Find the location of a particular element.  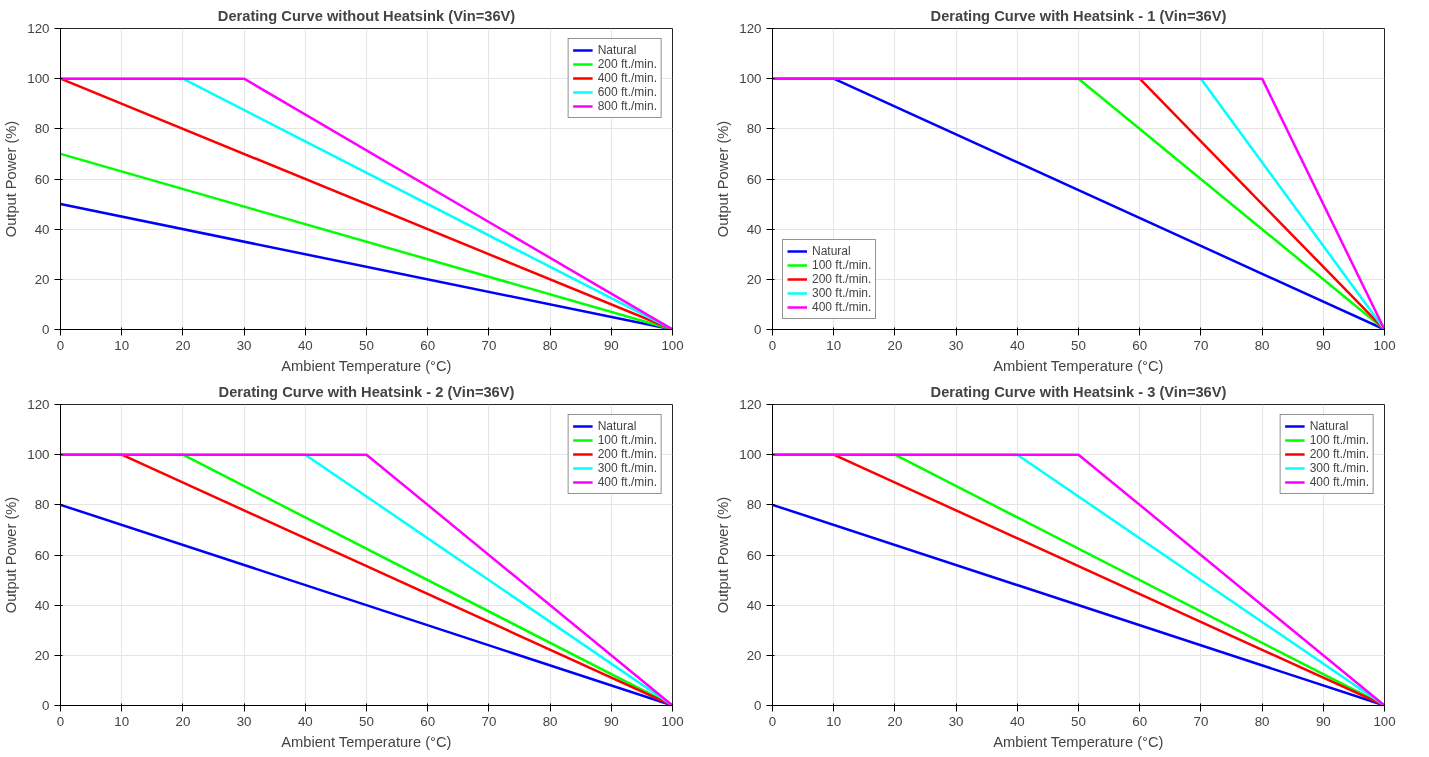

chart-title: Derating Curve with Heatsink - 1 (Vin=36V) is located at coordinates (1078, 15).